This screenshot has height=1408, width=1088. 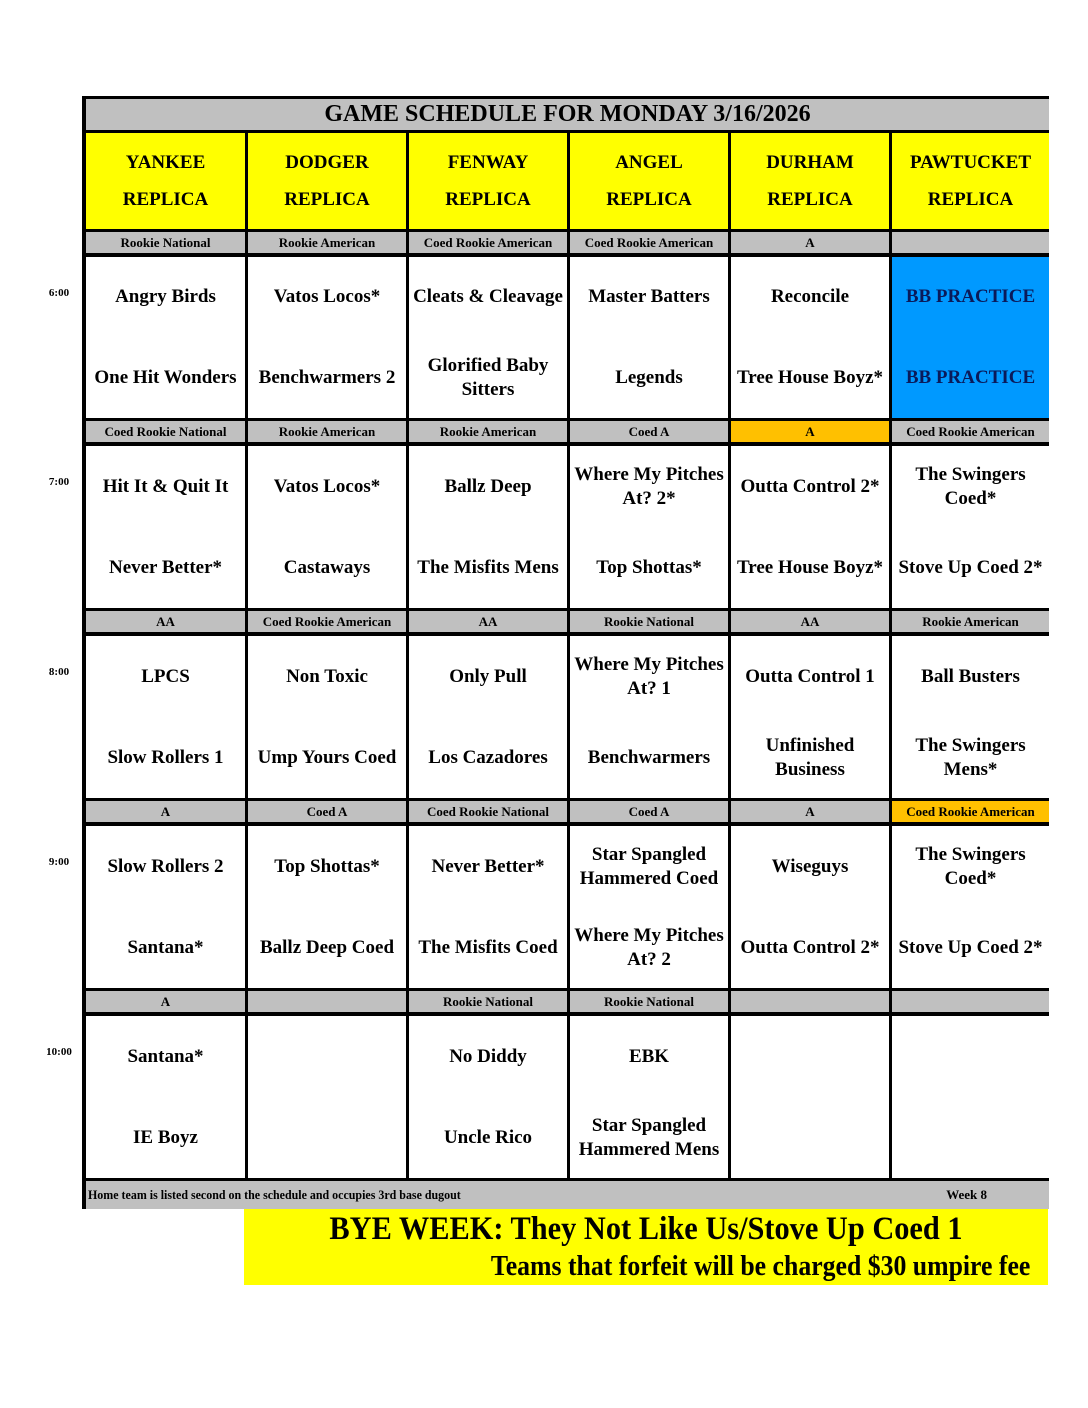 What do you see at coordinates (649, 431) in the screenshot?
I see `division-label: Coed A` at bounding box center [649, 431].